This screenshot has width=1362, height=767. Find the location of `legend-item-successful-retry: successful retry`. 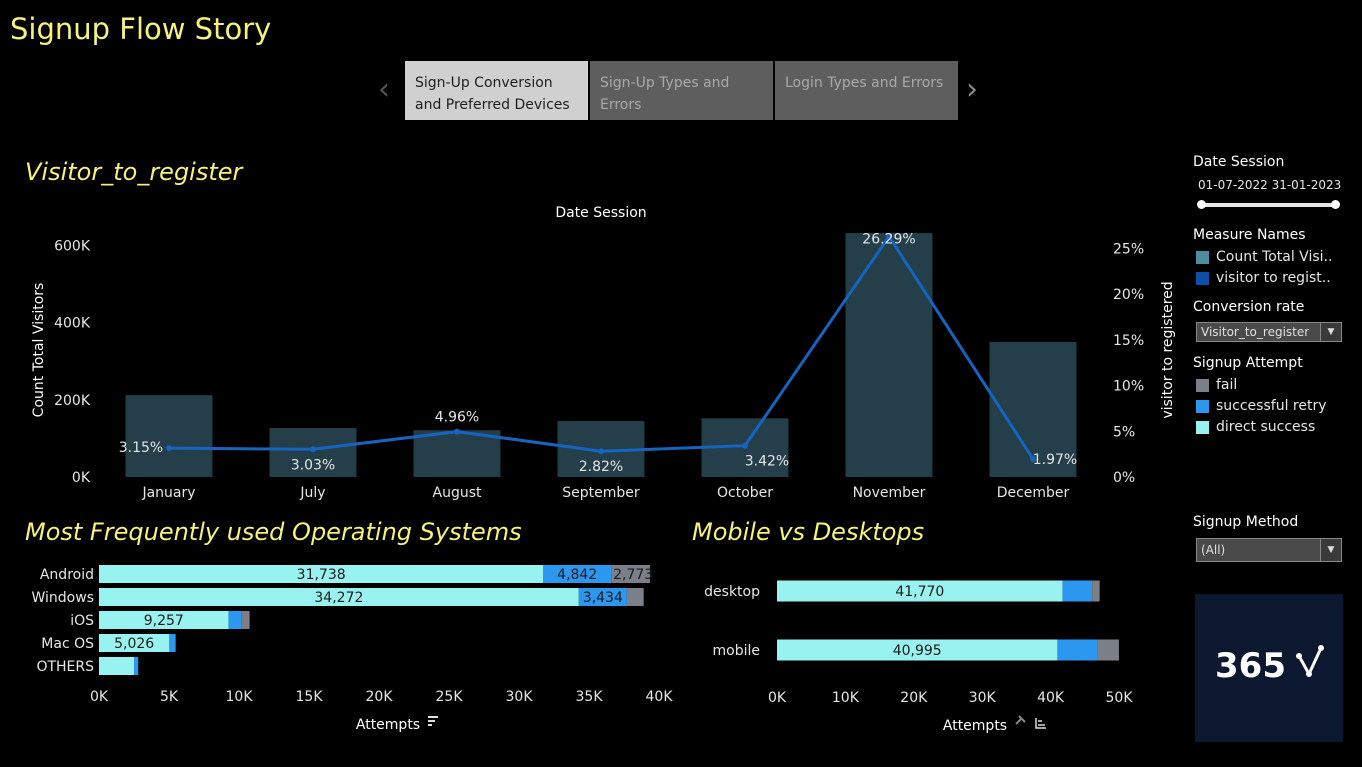

legend-item-successful-retry: successful retry is located at coordinates (1261, 406).